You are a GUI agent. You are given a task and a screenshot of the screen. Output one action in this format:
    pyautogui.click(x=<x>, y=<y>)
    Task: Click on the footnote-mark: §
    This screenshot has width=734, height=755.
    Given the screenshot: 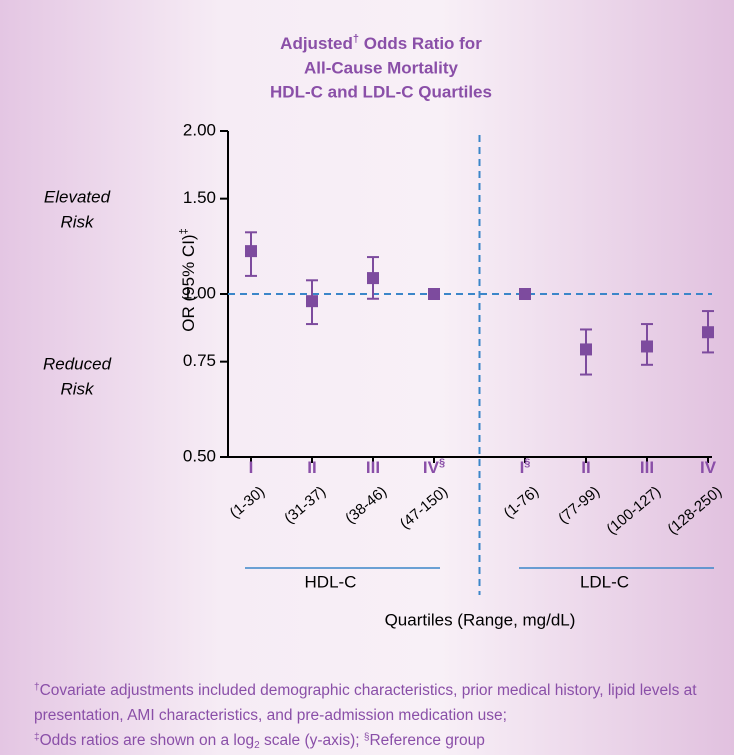 What is the action you would take?
    pyautogui.click(x=366, y=737)
    